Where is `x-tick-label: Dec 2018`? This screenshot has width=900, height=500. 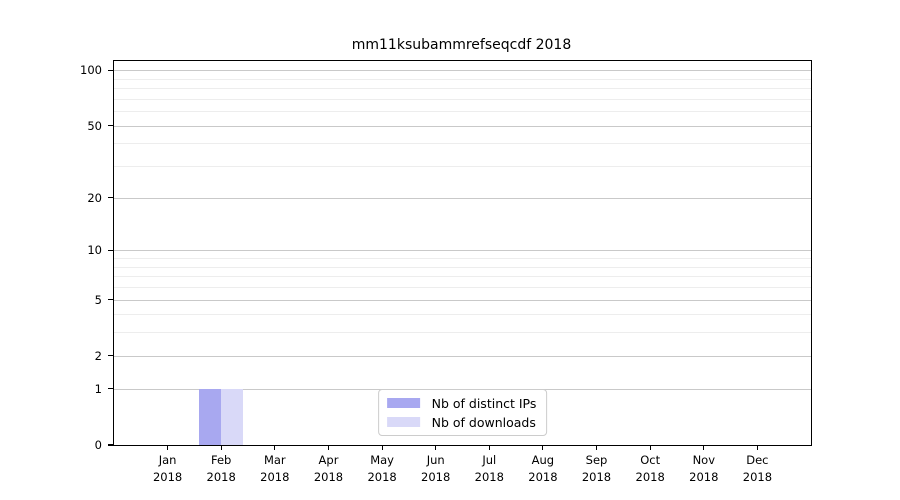
x-tick-label: Dec 2018 is located at coordinates (757, 469).